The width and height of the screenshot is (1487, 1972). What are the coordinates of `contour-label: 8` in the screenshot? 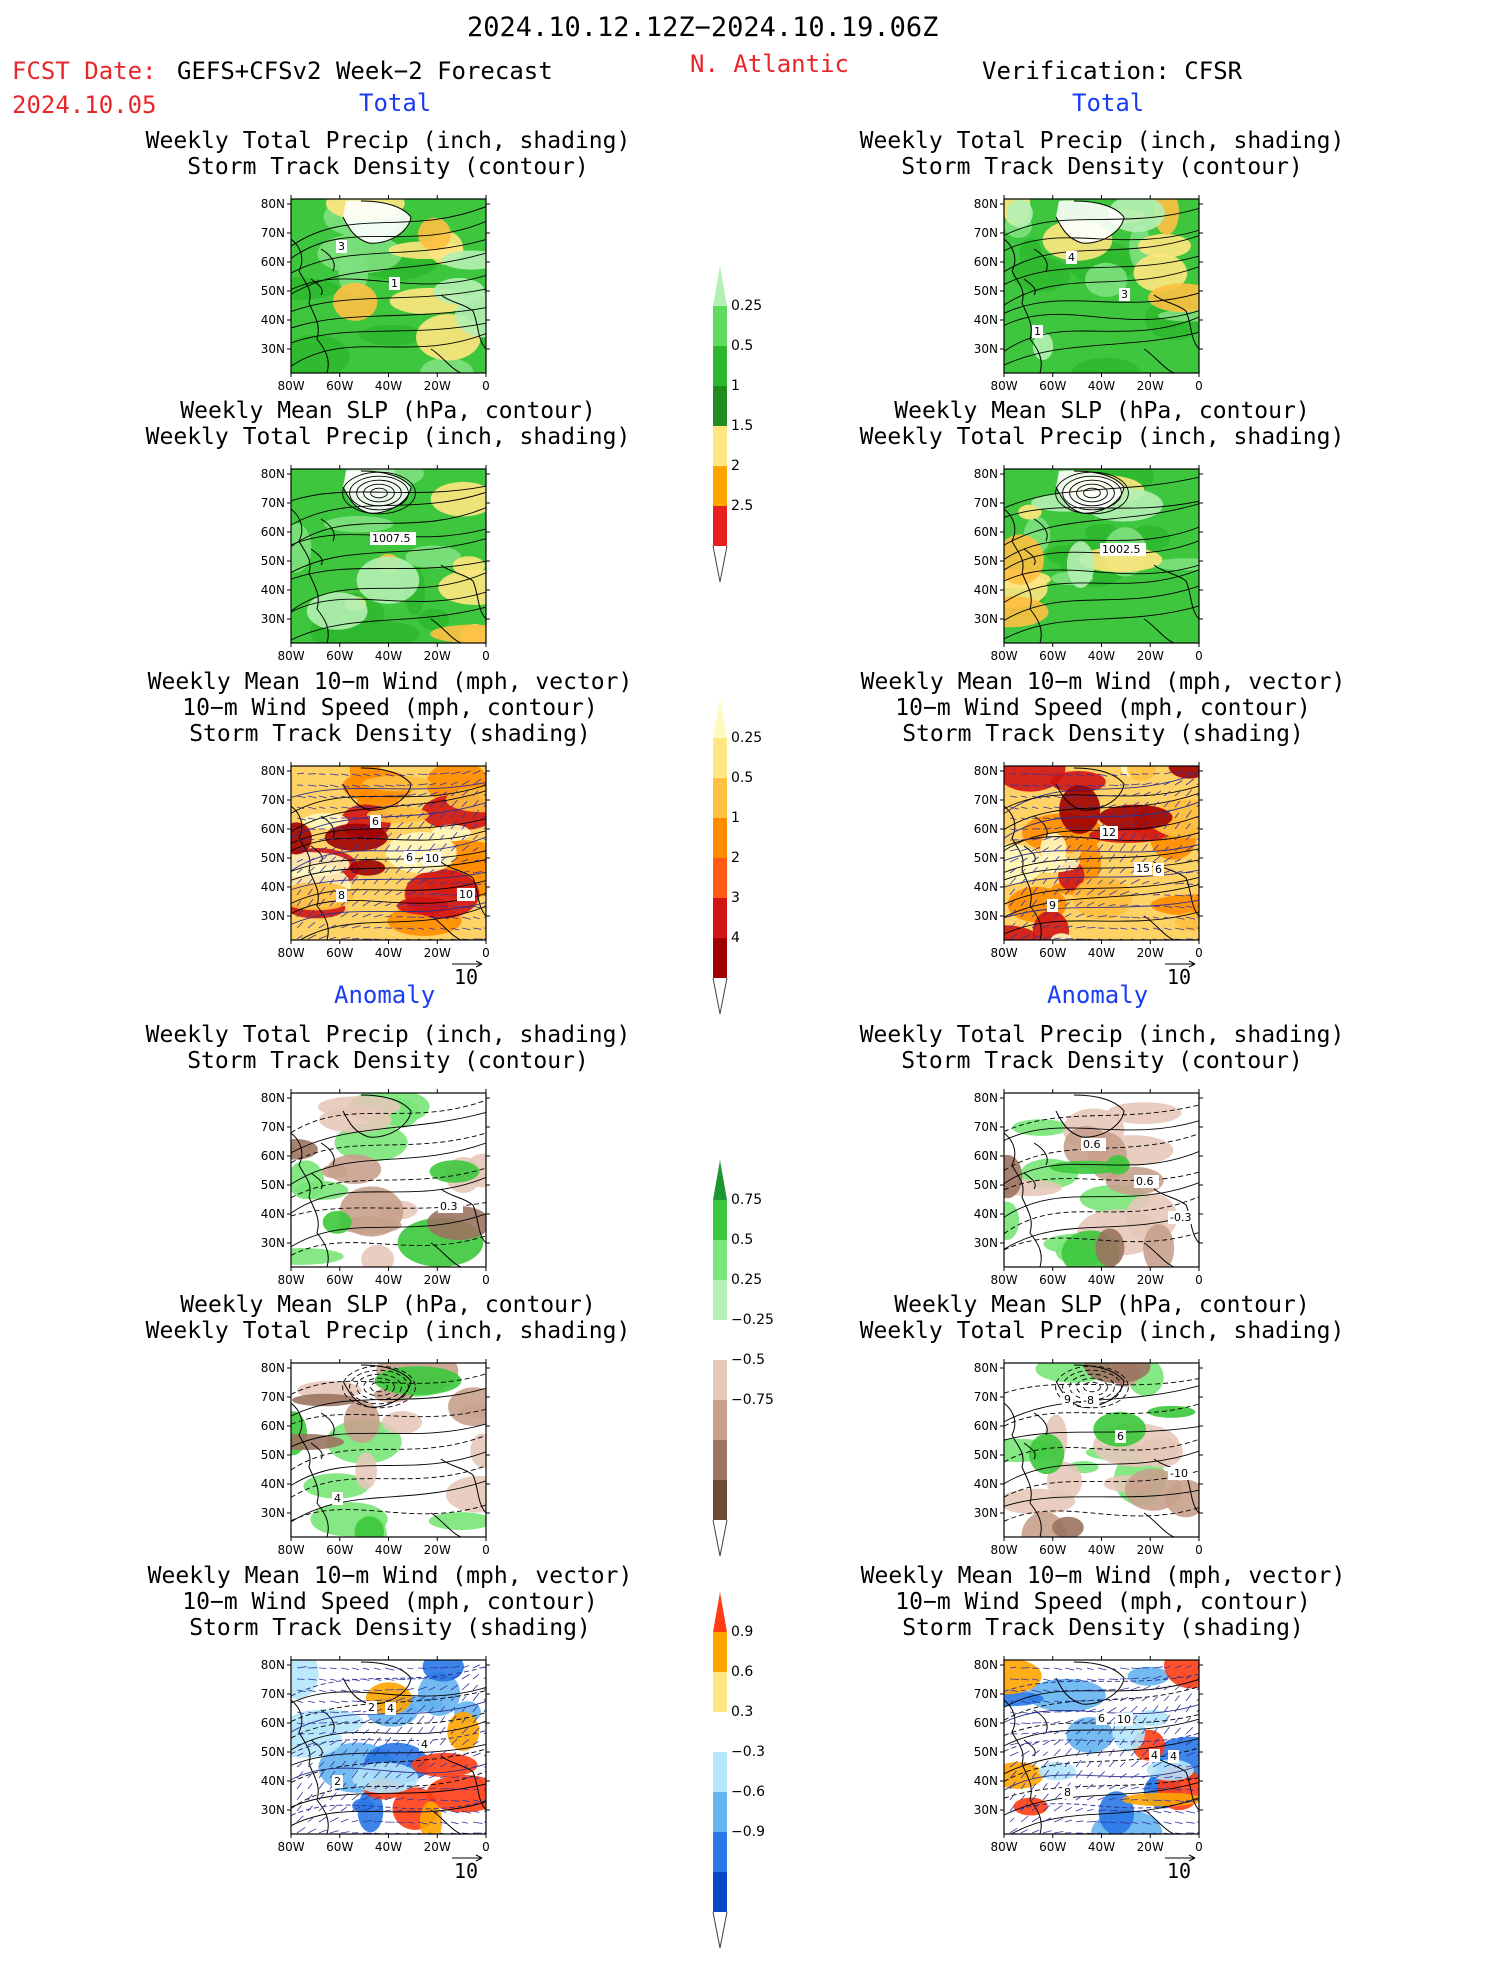 It's located at (341, 895).